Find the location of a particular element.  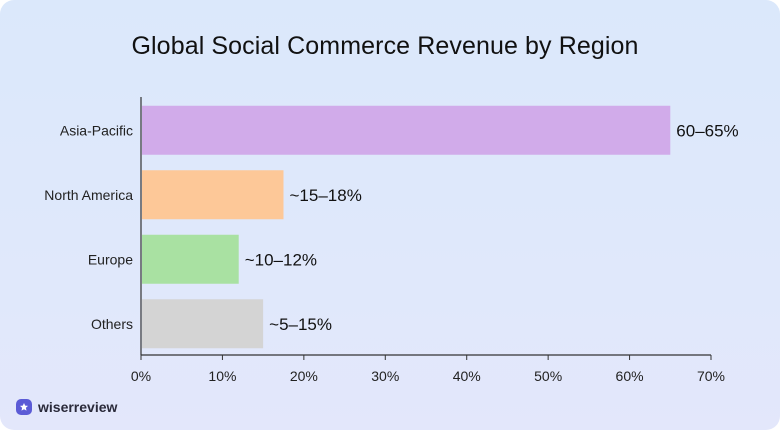

x-tick-label: 30% is located at coordinates (385, 376).